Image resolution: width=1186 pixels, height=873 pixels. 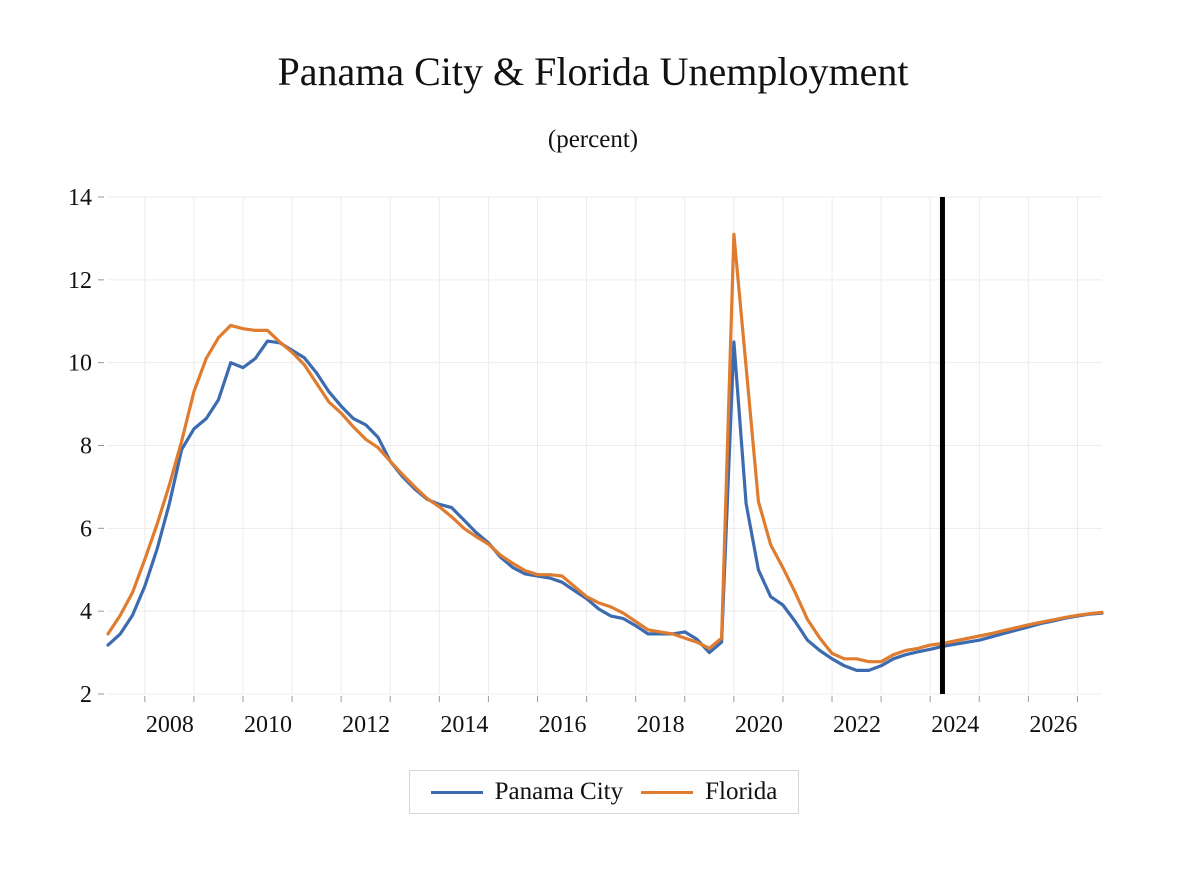 What do you see at coordinates (366, 725) in the screenshot?
I see `x-tick-label: 2012` at bounding box center [366, 725].